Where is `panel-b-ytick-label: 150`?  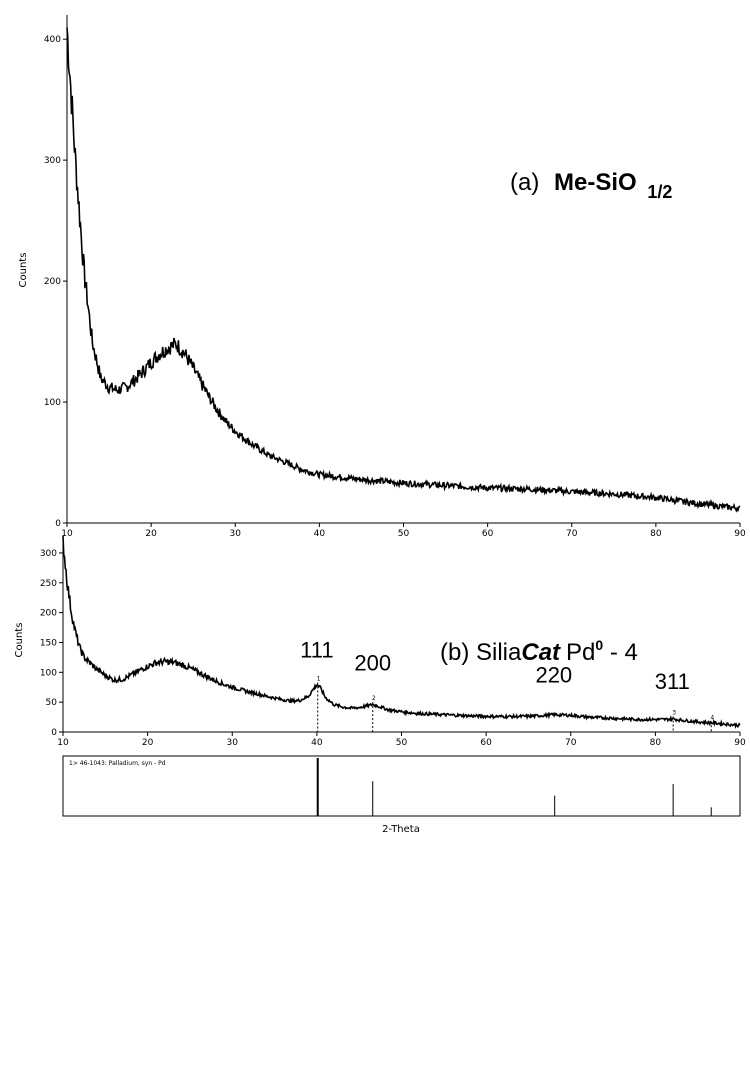 panel-b-ytick-label: 150 is located at coordinates (48, 643).